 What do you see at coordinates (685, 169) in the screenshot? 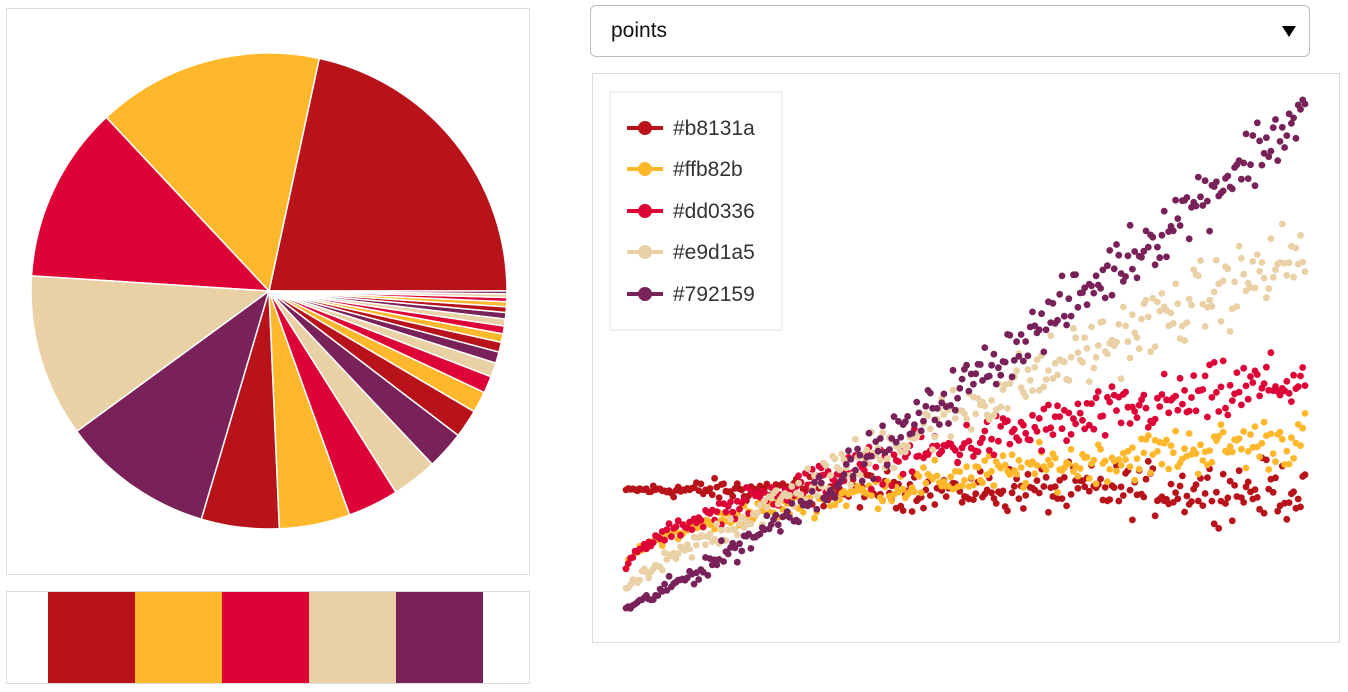
I see `legend-item: #ffb82b` at bounding box center [685, 169].